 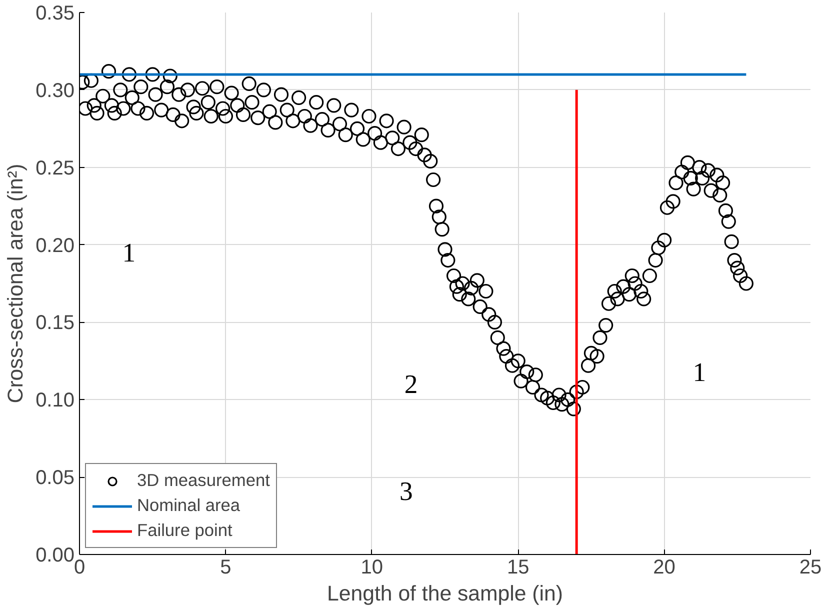 I want to click on y-tick-label: 0.15, so click(x=55, y=323).